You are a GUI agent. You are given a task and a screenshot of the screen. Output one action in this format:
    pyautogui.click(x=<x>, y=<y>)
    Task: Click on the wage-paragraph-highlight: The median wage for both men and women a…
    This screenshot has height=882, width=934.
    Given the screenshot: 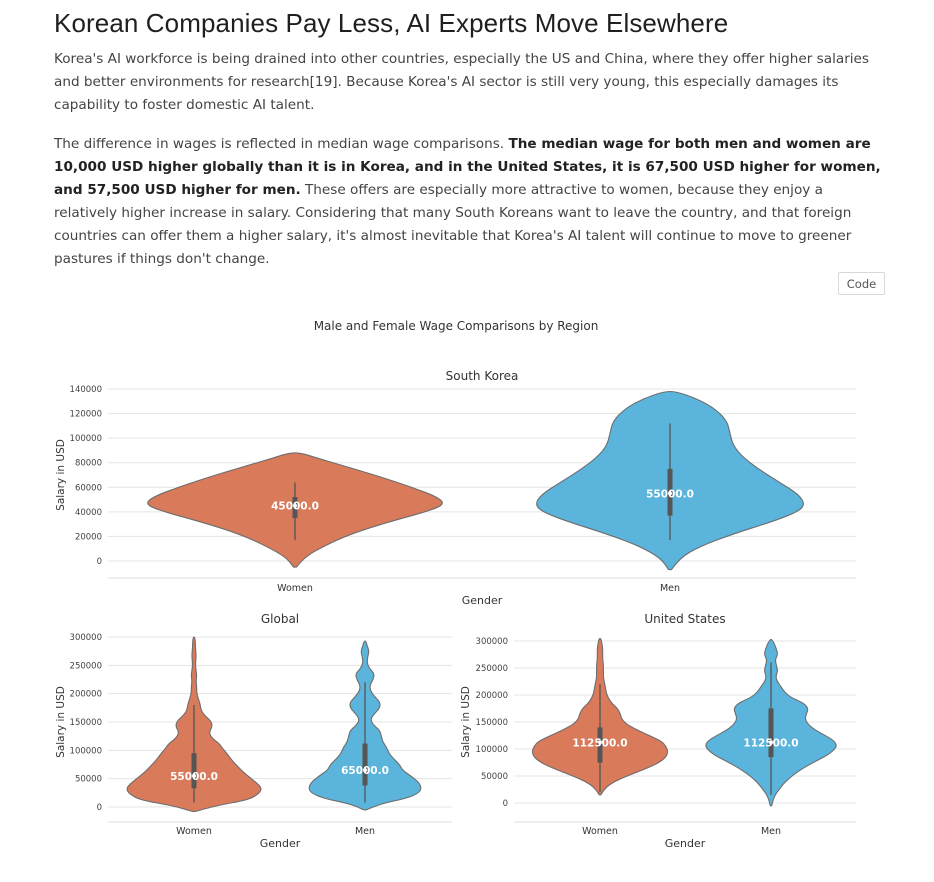 What is the action you would take?
    pyautogui.click(x=467, y=167)
    